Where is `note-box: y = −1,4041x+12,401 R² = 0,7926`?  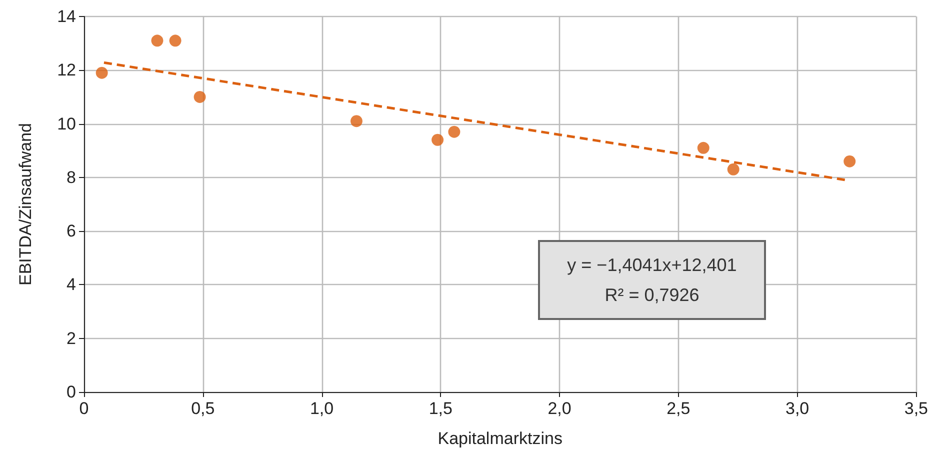 note-box: y = −1,4041x+12,401 R² = 0,7926 is located at coordinates (652, 280).